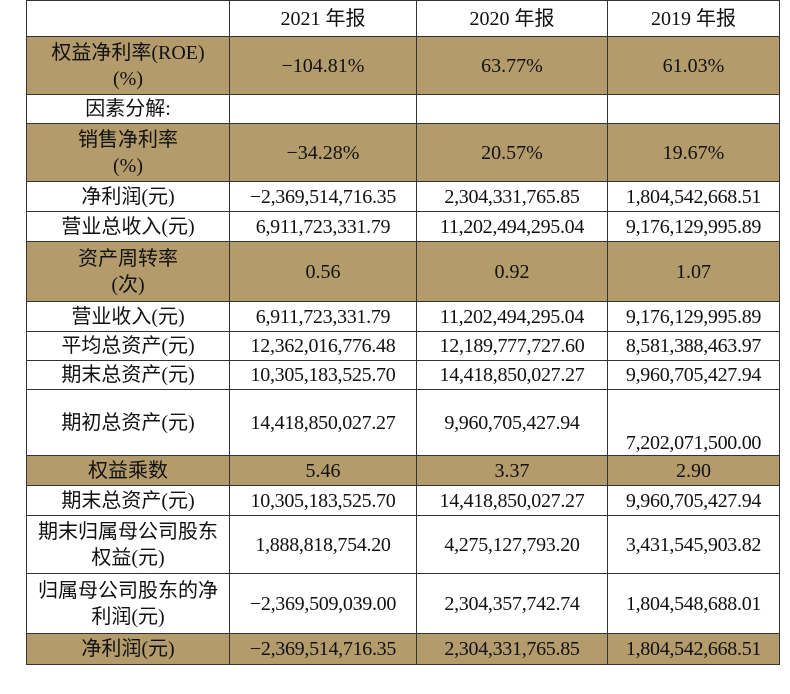 The image size is (790, 694). I want to click on cell: 61.03%, so click(693, 65).